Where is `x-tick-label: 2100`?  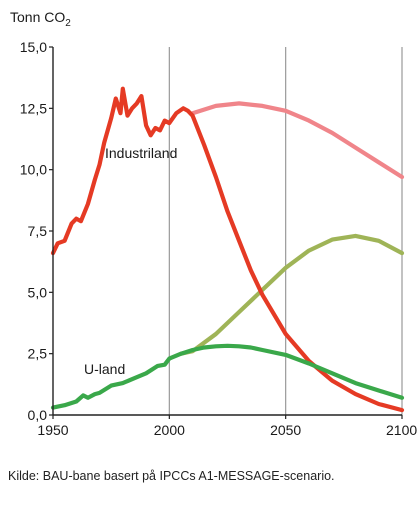 x-tick-label: 2100 is located at coordinates (401, 430).